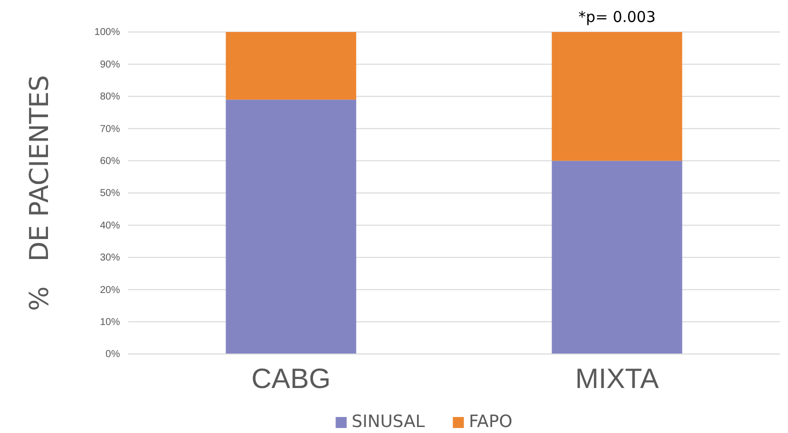 The width and height of the screenshot is (788, 433). Describe the element at coordinates (490, 422) in the screenshot. I see `legend-label: FAPO` at that location.